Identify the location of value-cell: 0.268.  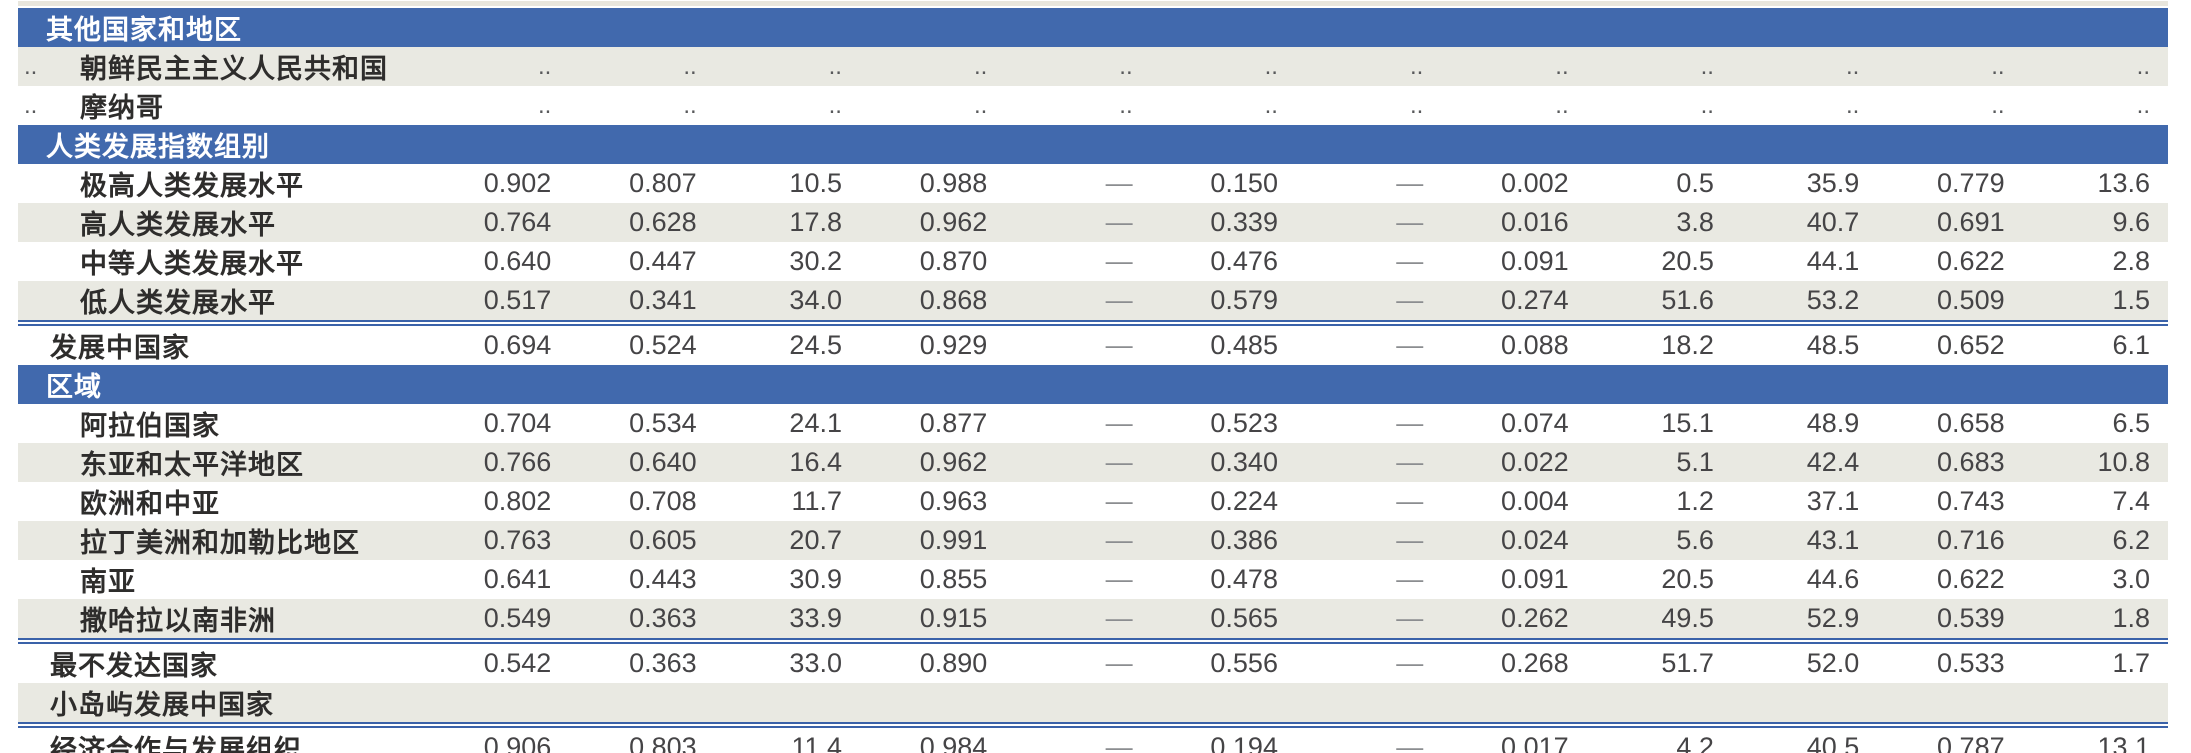
(1514, 660).